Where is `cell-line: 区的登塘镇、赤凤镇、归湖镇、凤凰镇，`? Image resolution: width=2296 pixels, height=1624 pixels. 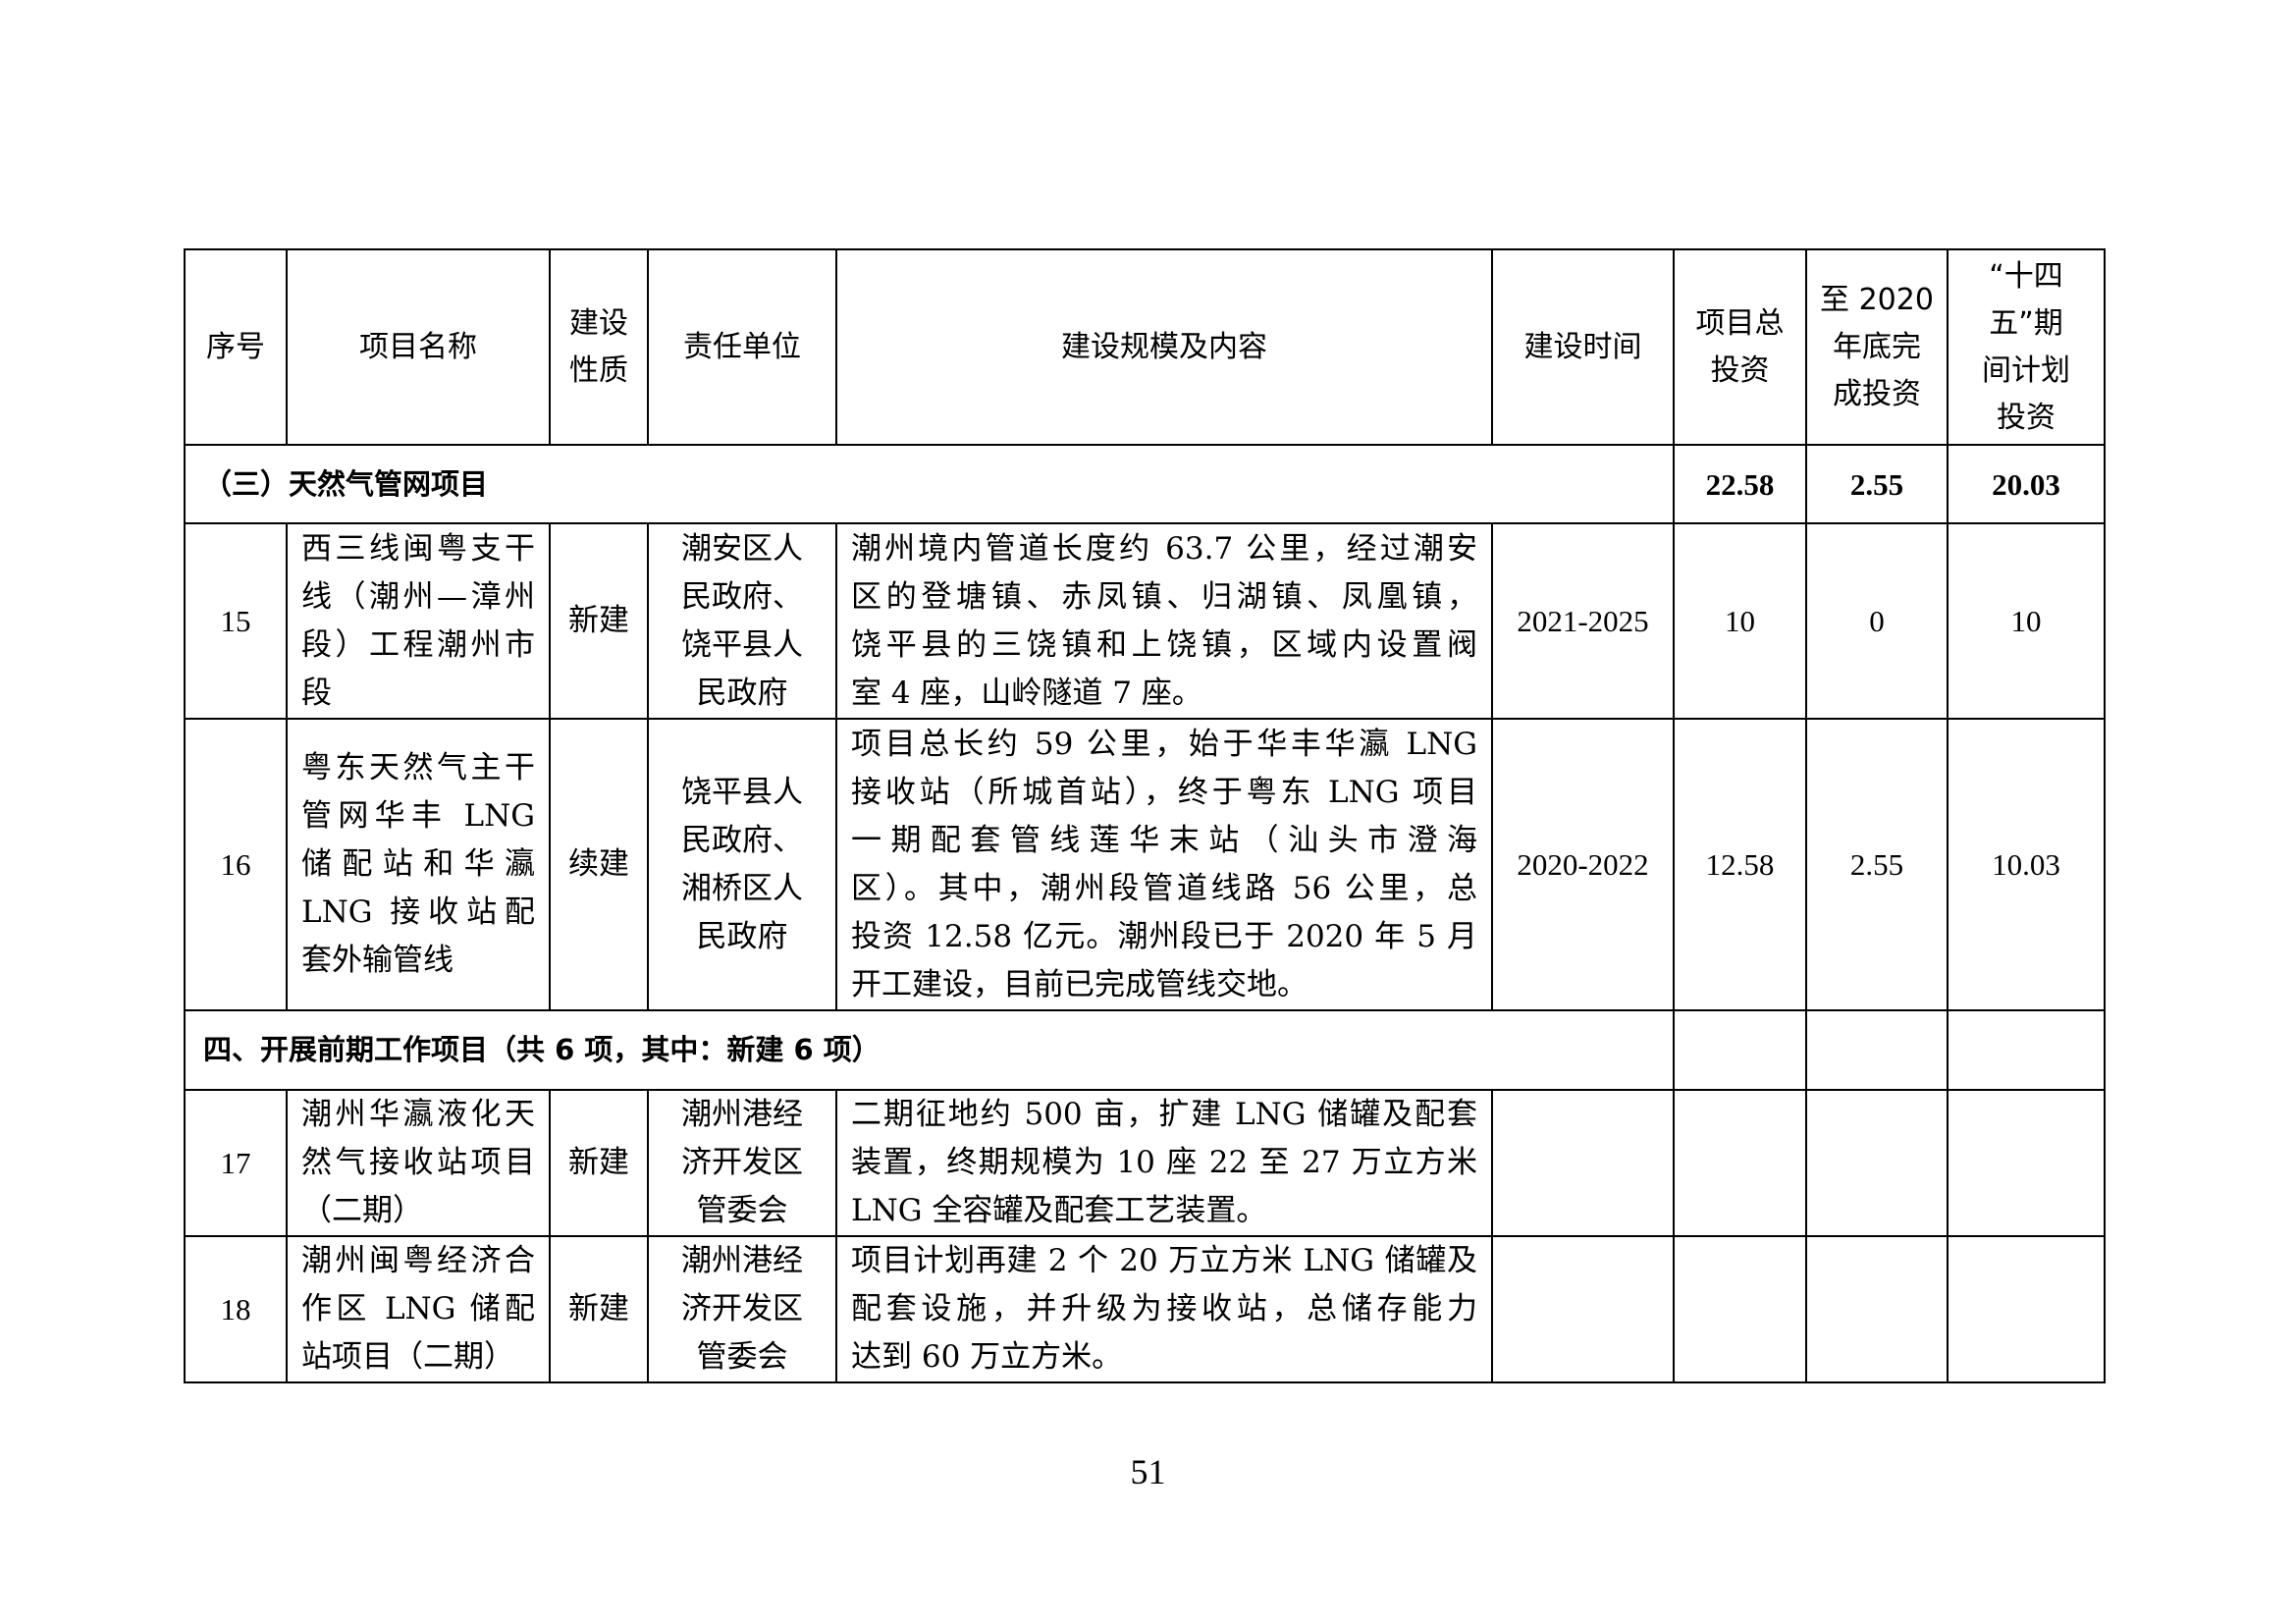 cell-line: 区的登塘镇、赤凤镇、归湖镇、凤凰镇， is located at coordinates (1164, 596).